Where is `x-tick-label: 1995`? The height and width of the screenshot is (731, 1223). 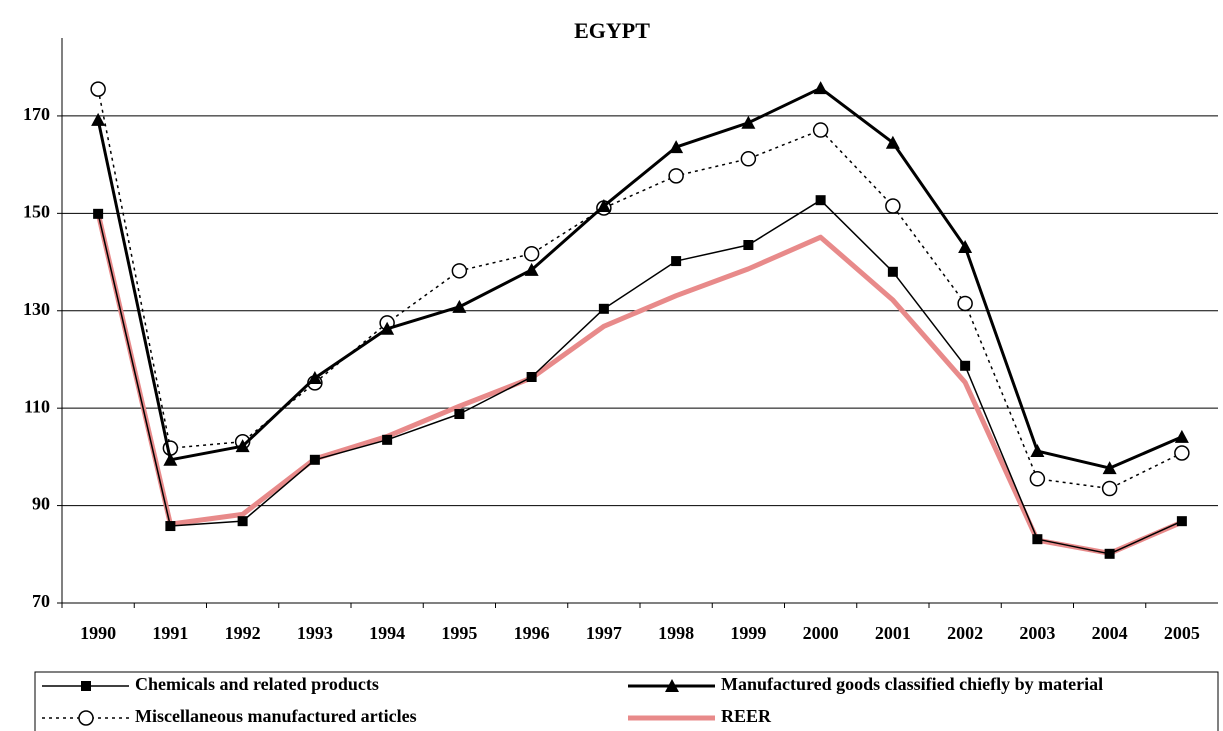
x-tick-label: 1995 is located at coordinates (459, 633).